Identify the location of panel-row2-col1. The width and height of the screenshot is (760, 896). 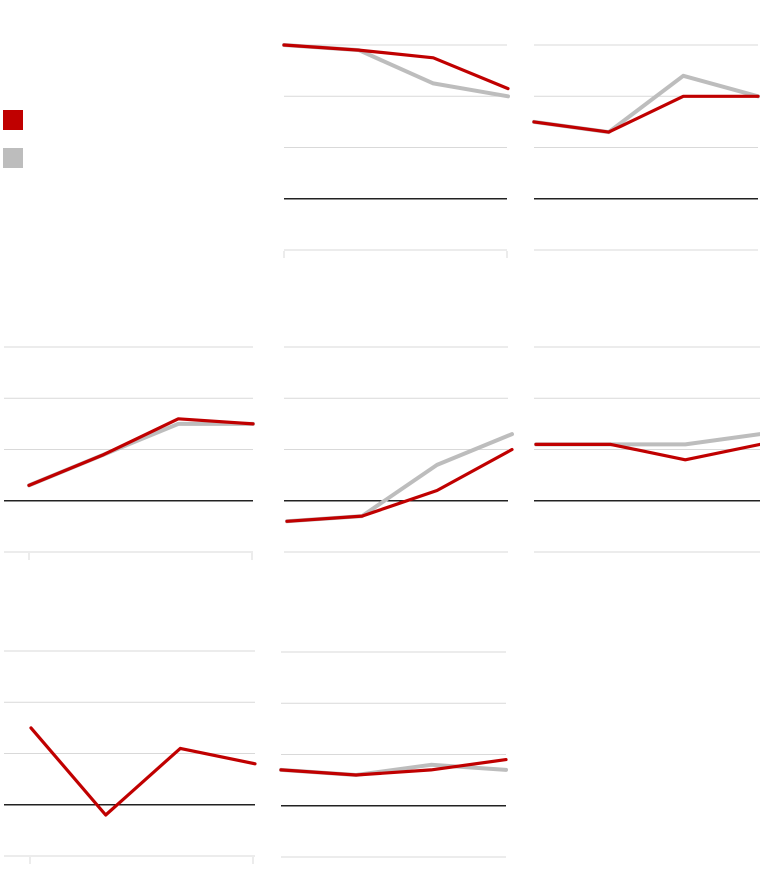
(129, 453).